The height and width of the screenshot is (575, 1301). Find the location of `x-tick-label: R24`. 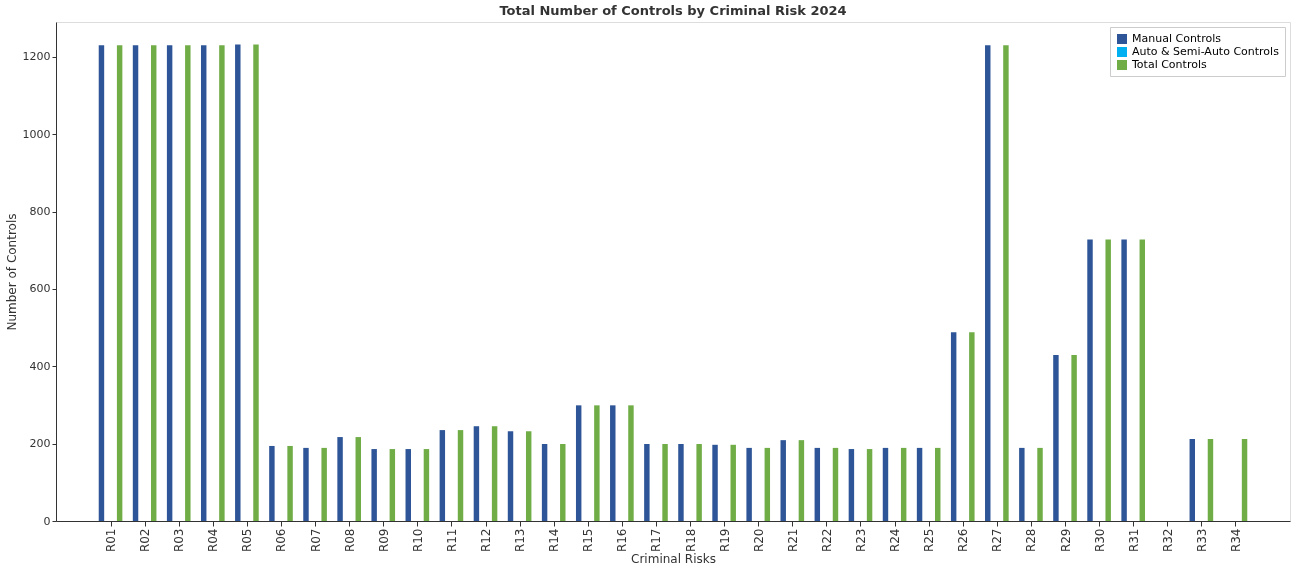

x-tick-label: R24 is located at coordinates (895, 540).